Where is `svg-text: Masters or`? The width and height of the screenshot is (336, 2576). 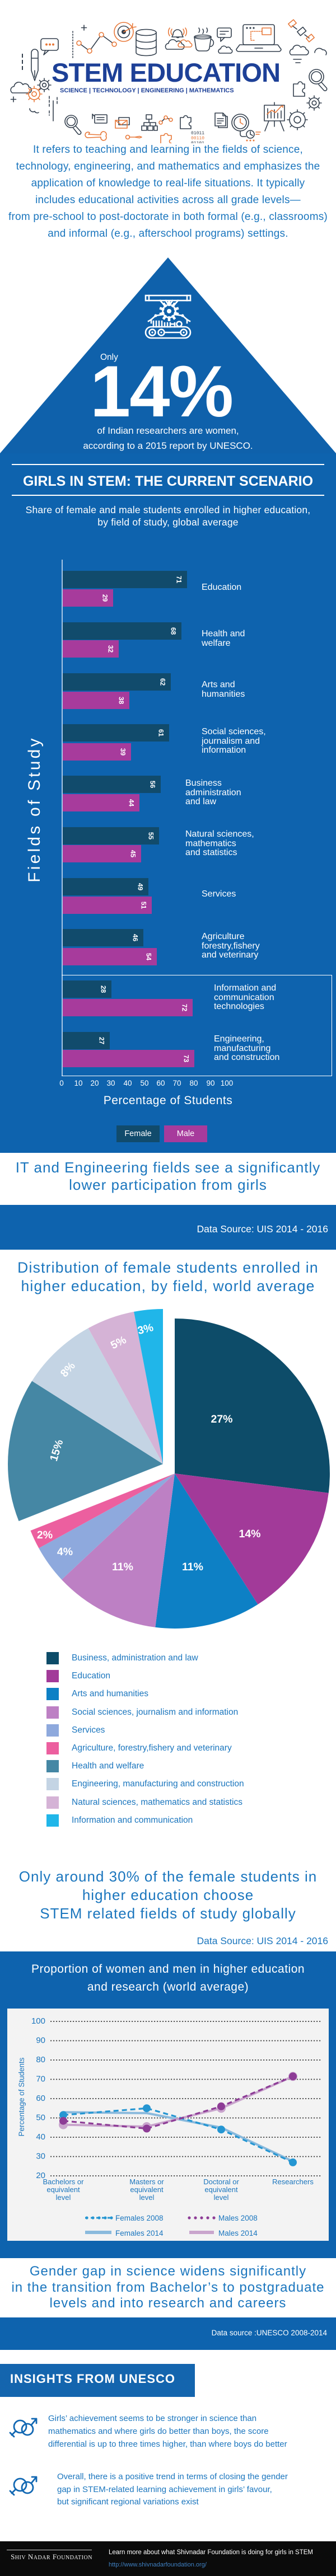
svg-text: Masters or is located at coordinates (147, 2182).